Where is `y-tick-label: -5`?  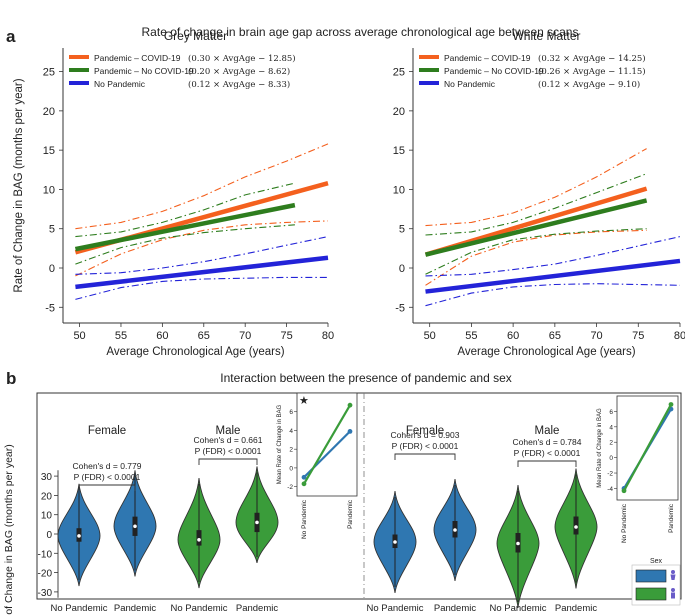 y-tick-label: -5 is located at coordinates (400, 308).